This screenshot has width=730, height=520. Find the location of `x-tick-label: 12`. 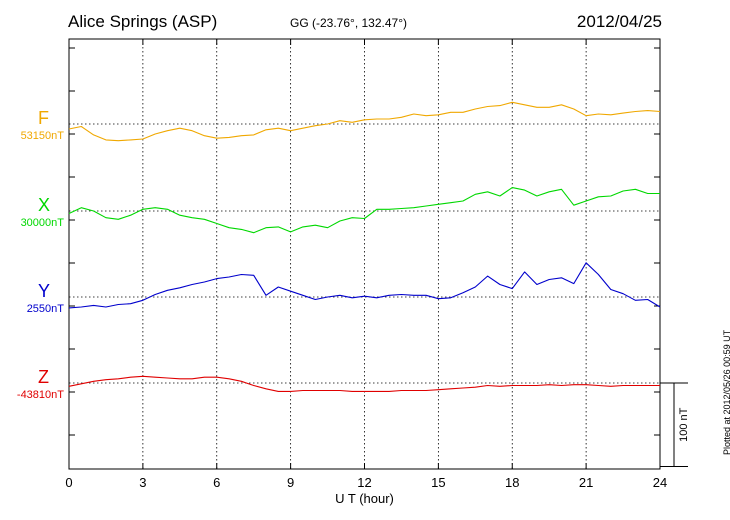

x-tick-label: 12 is located at coordinates (364, 482).